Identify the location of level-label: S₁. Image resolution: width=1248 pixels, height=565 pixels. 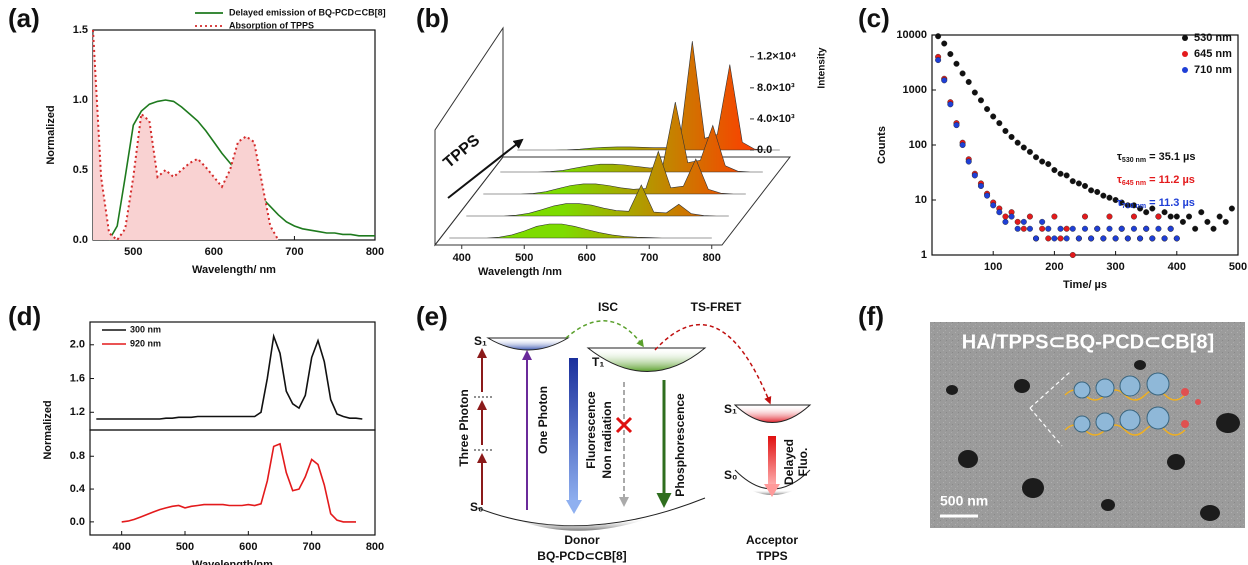
(730, 409).